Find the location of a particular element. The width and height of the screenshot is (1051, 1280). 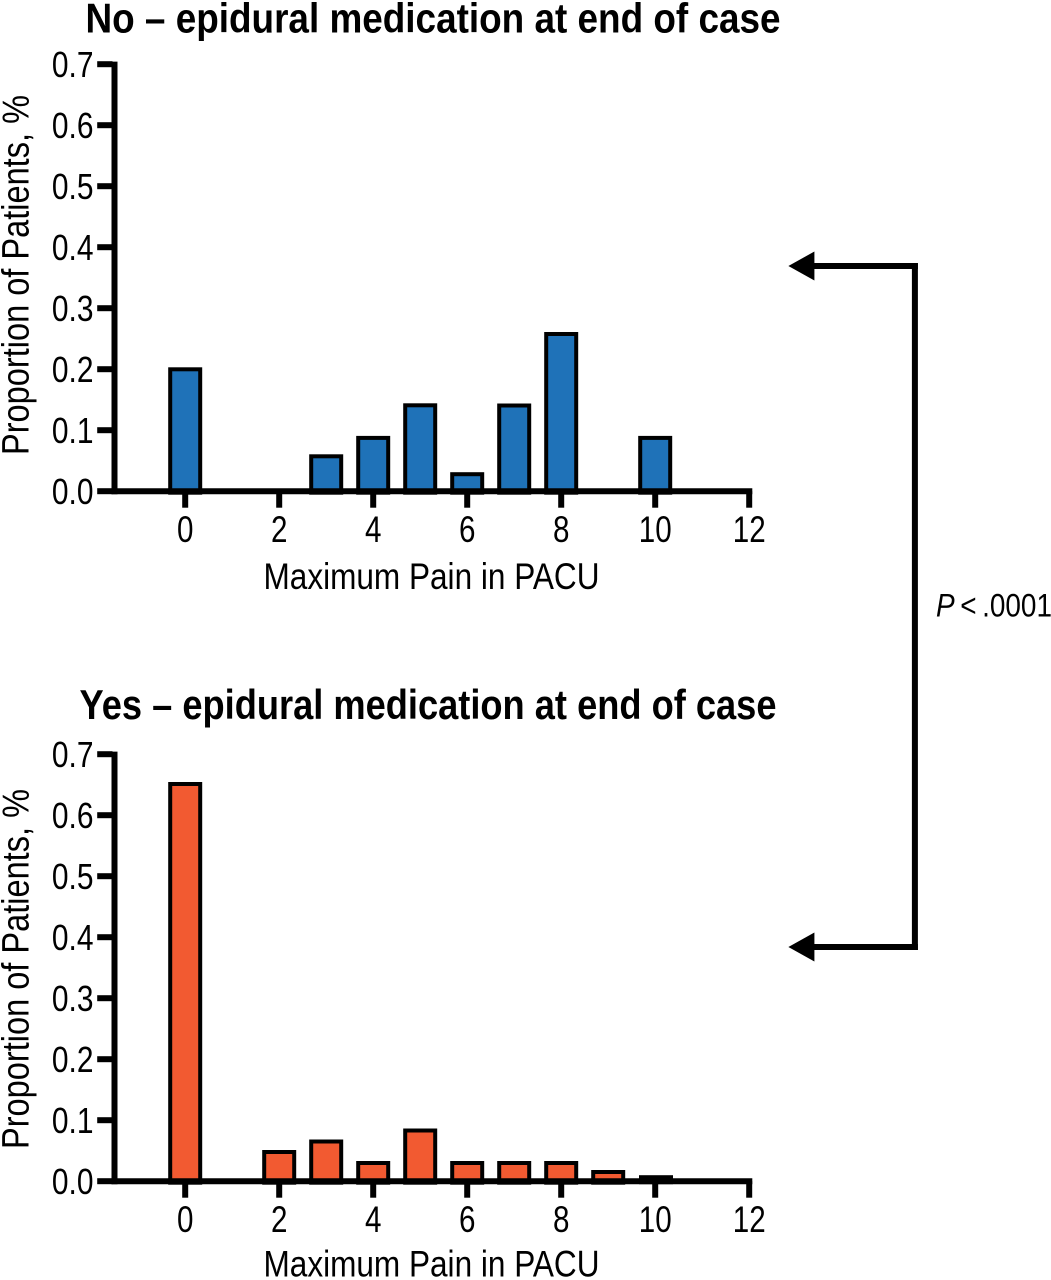

svg-text: P < .0001 is located at coordinates (993, 606).